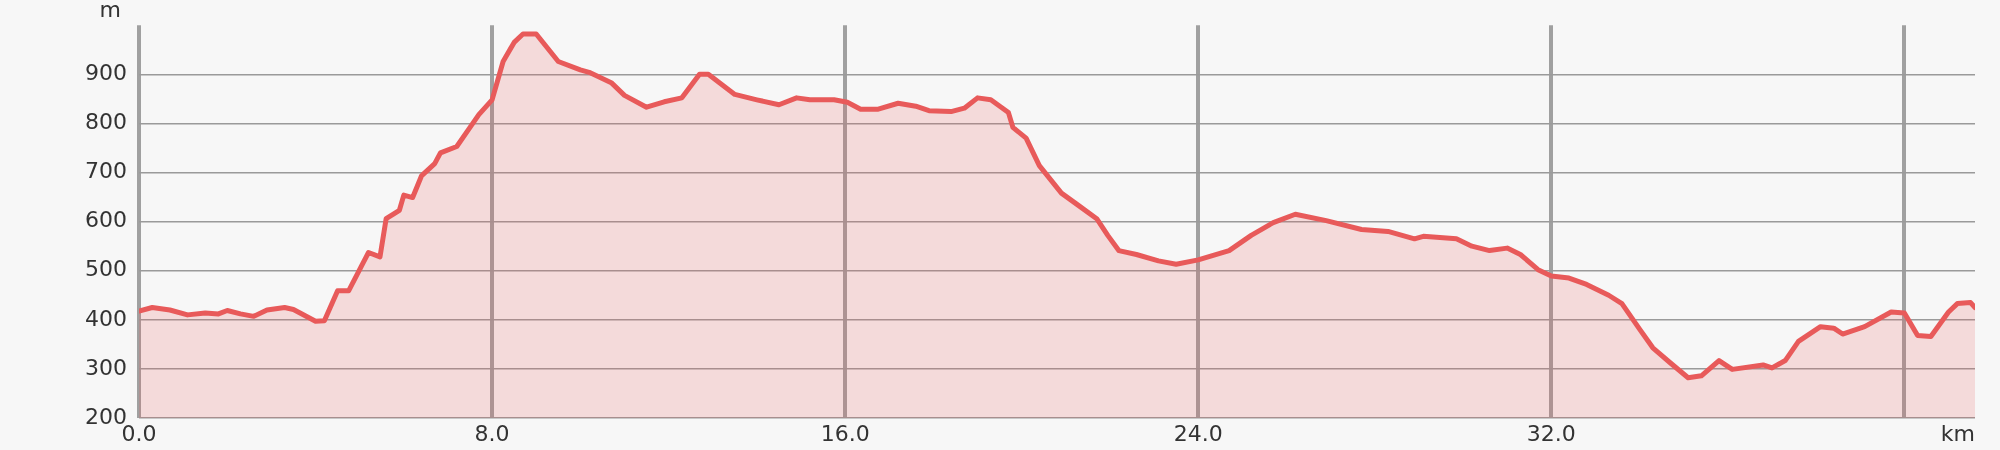  What do you see at coordinates (1957, 433) in the screenshot?
I see `x-axis-title: km` at bounding box center [1957, 433].